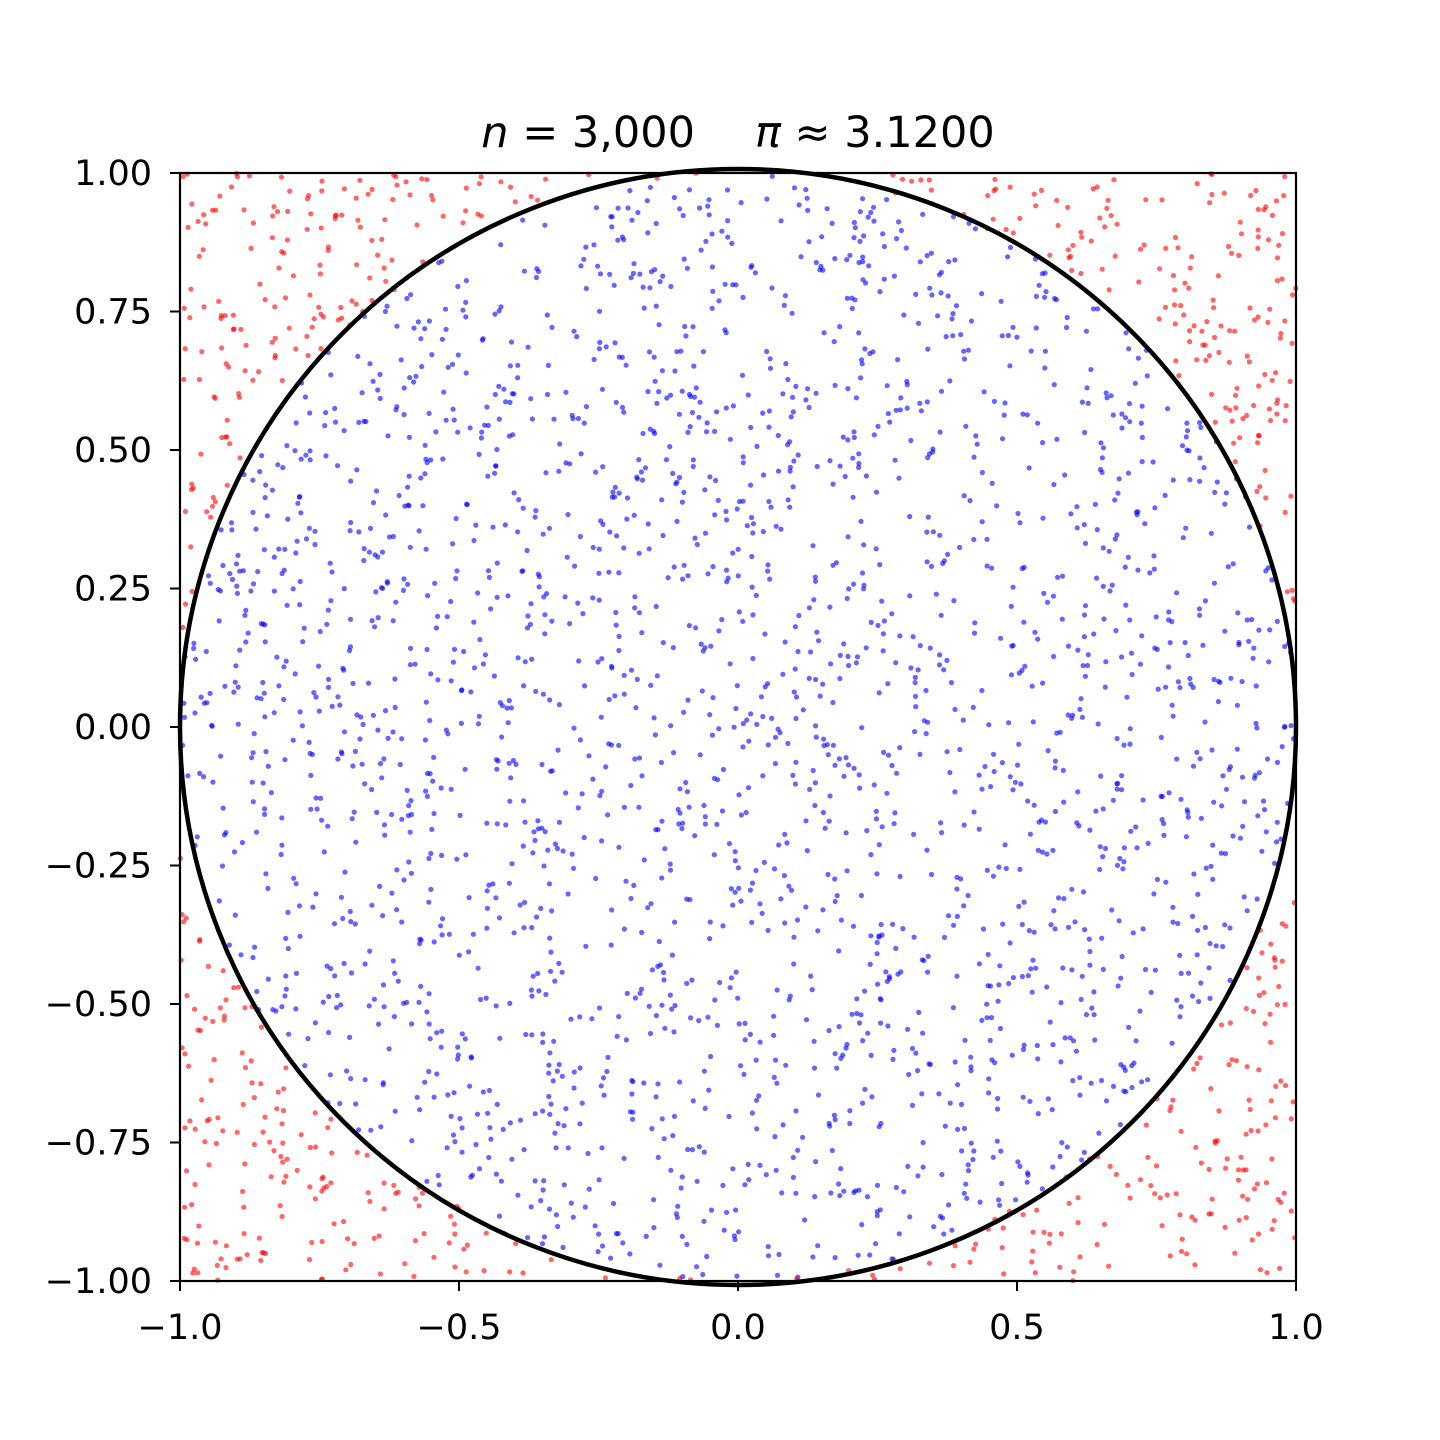 Image resolution: width=1440 pixels, height=1440 pixels. I want to click on y-tick-label: −1.00, so click(98, 1282).